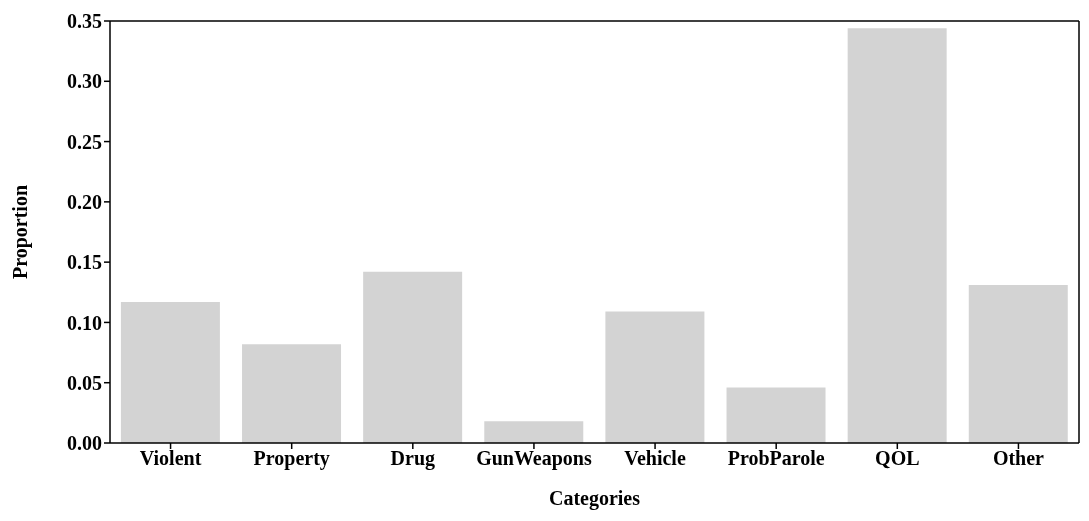  I want to click on x-tick-label: Other, so click(1018, 458).